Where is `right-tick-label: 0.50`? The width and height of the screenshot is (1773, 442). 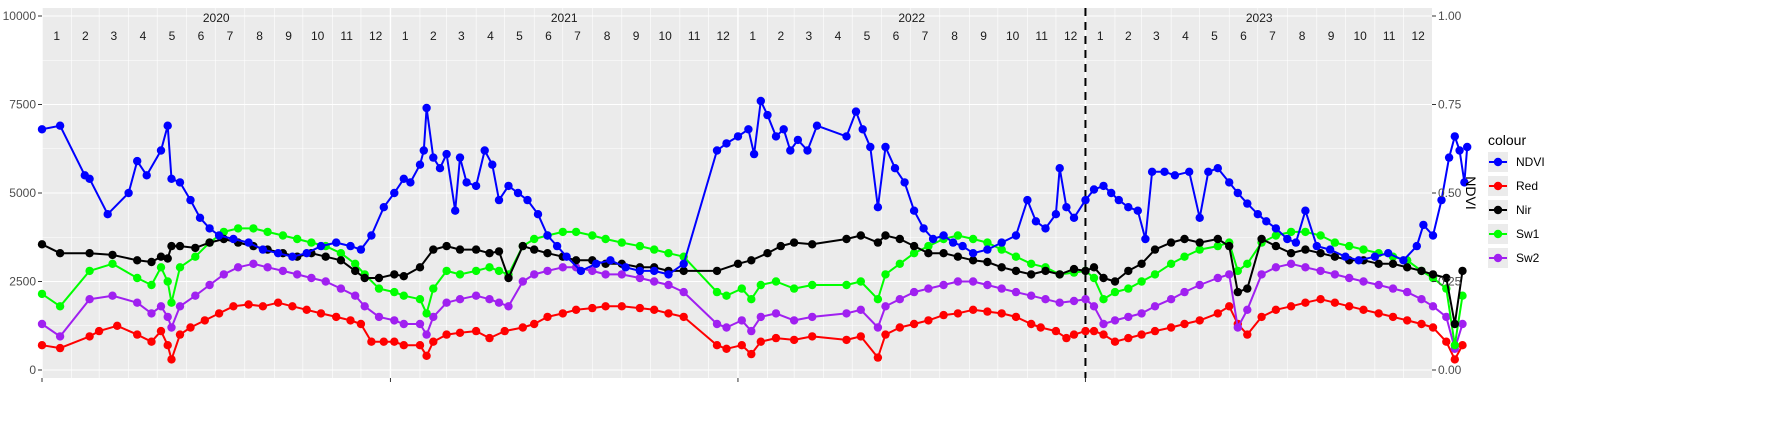
right-tick-label: 0.50 is located at coordinates (1450, 193).